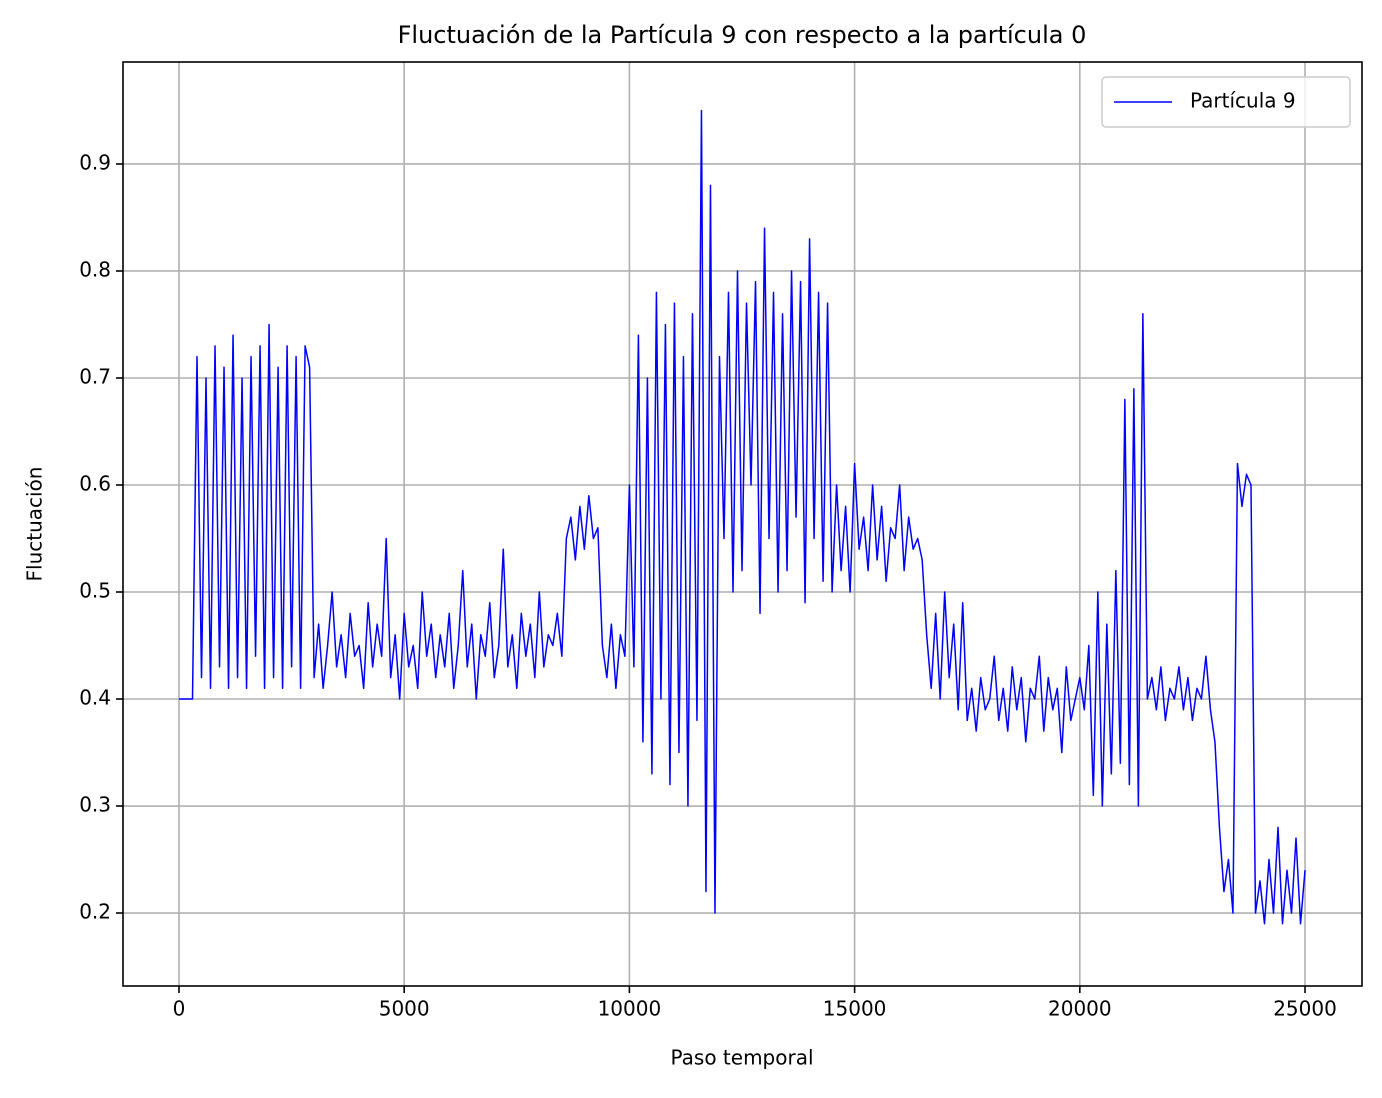 This screenshot has width=1382, height=1098. What do you see at coordinates (95, 269) in the screenshot?
I see `y-tick-label: 0.8` at bounding box center [95, 269].